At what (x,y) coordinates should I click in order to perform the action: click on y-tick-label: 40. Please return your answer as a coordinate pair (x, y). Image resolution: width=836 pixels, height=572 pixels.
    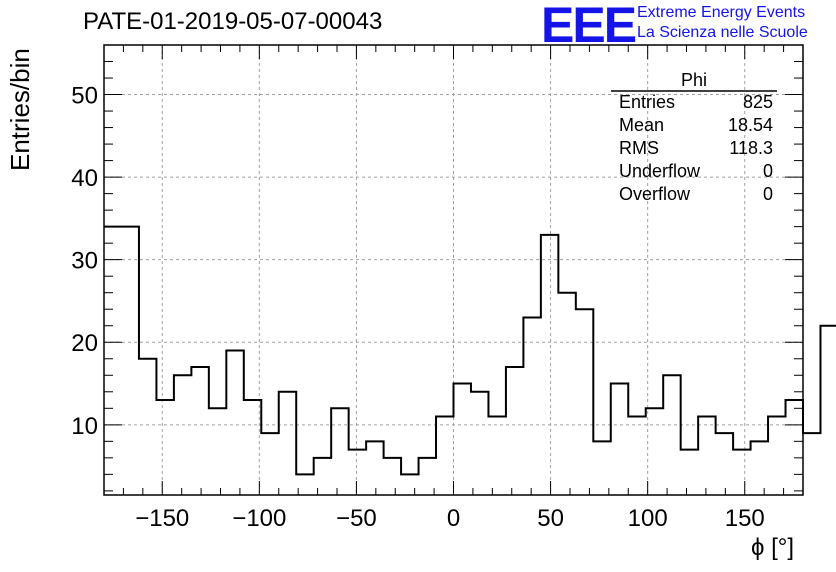
    Looking at the image, I should click on (84, 178).